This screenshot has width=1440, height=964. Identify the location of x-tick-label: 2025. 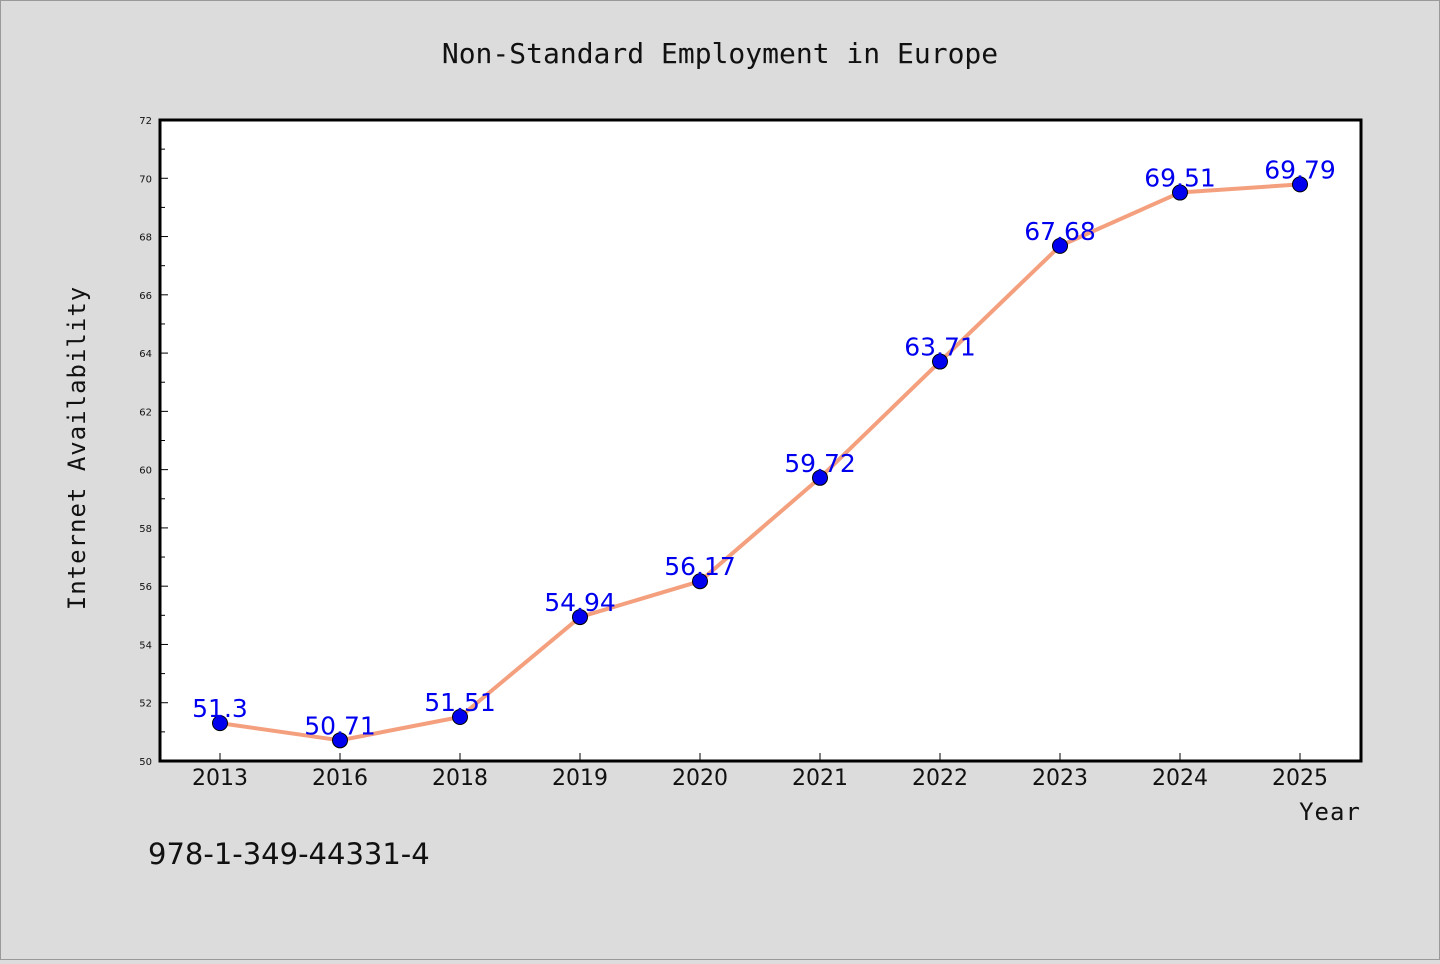
(1300, 778).